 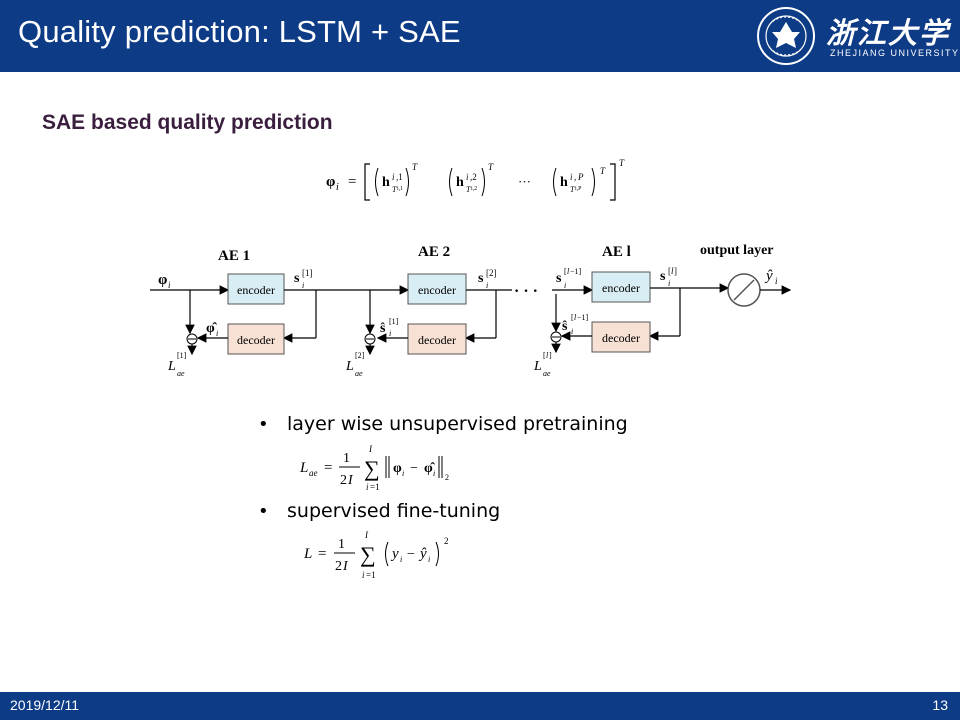 I want to click on university-name-en: ZHEJIANG UNIVERSITY, so click(x=895, y=53).